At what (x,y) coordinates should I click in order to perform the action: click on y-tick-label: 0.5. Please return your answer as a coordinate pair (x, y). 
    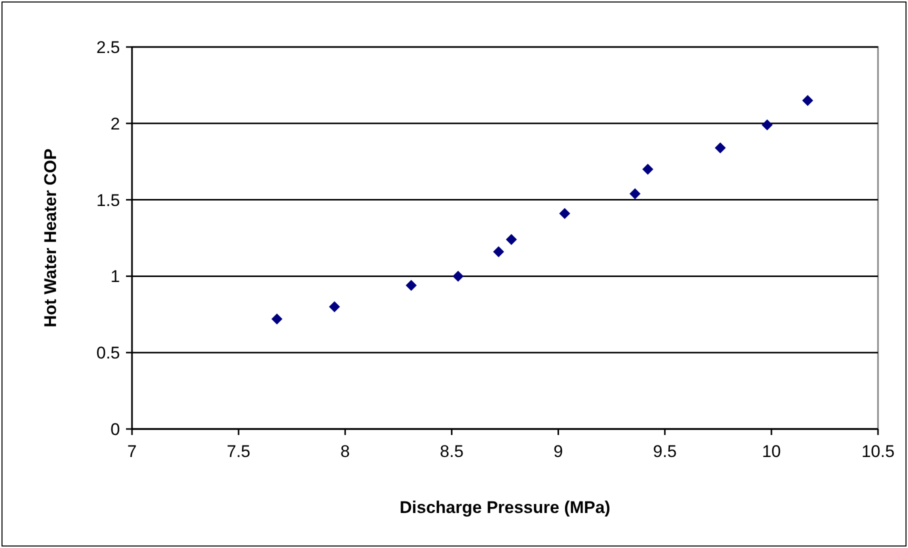
    Looking at the image, I should click on (108, 353).